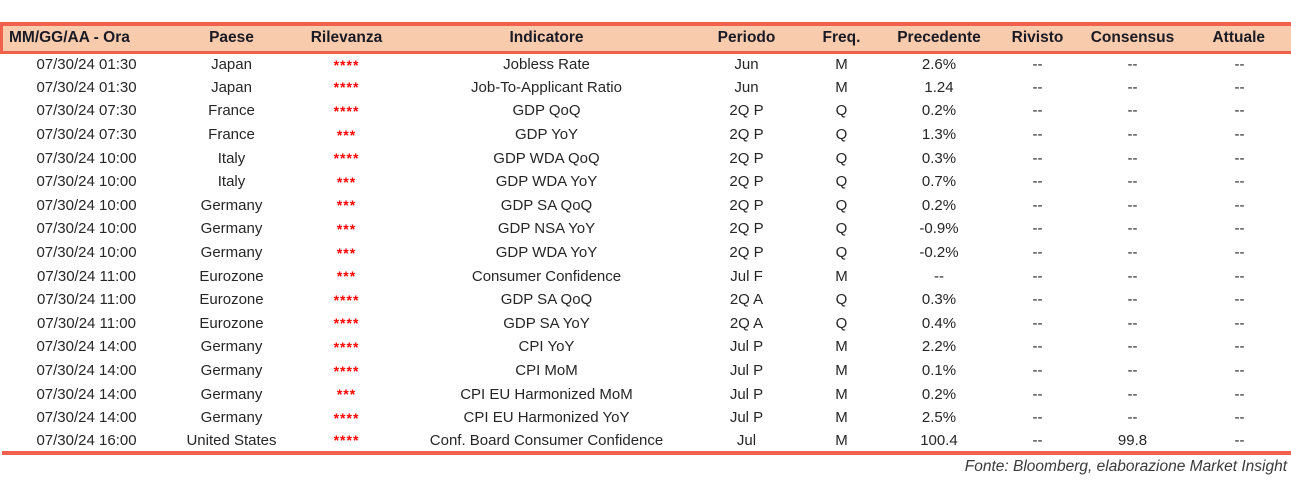  What do you see at coordinates (939, 347) in the screenshot?
I see `table-cell: 2.2%` at bounding box center [939, 347].